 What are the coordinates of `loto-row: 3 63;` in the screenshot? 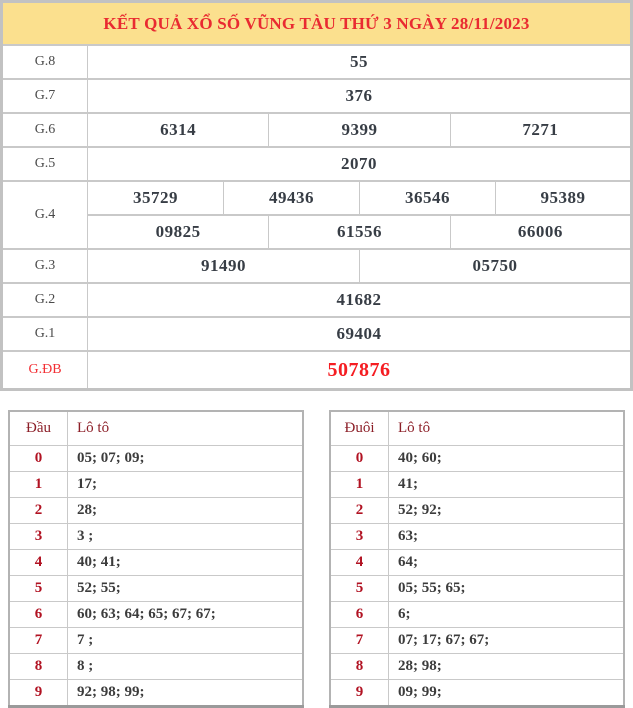 It's located at (477, 536).